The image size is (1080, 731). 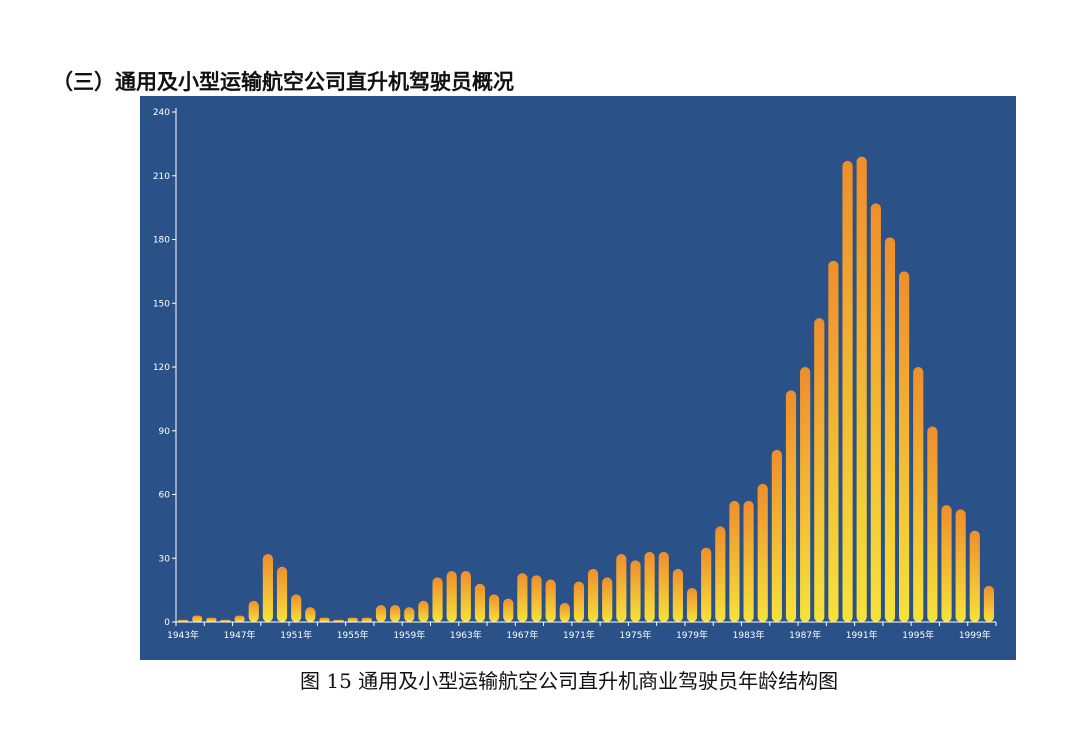 What do you see at coordinates (847, 391) in the screenshot?
I see `bar-1990年` at bounding box center [847, 391].